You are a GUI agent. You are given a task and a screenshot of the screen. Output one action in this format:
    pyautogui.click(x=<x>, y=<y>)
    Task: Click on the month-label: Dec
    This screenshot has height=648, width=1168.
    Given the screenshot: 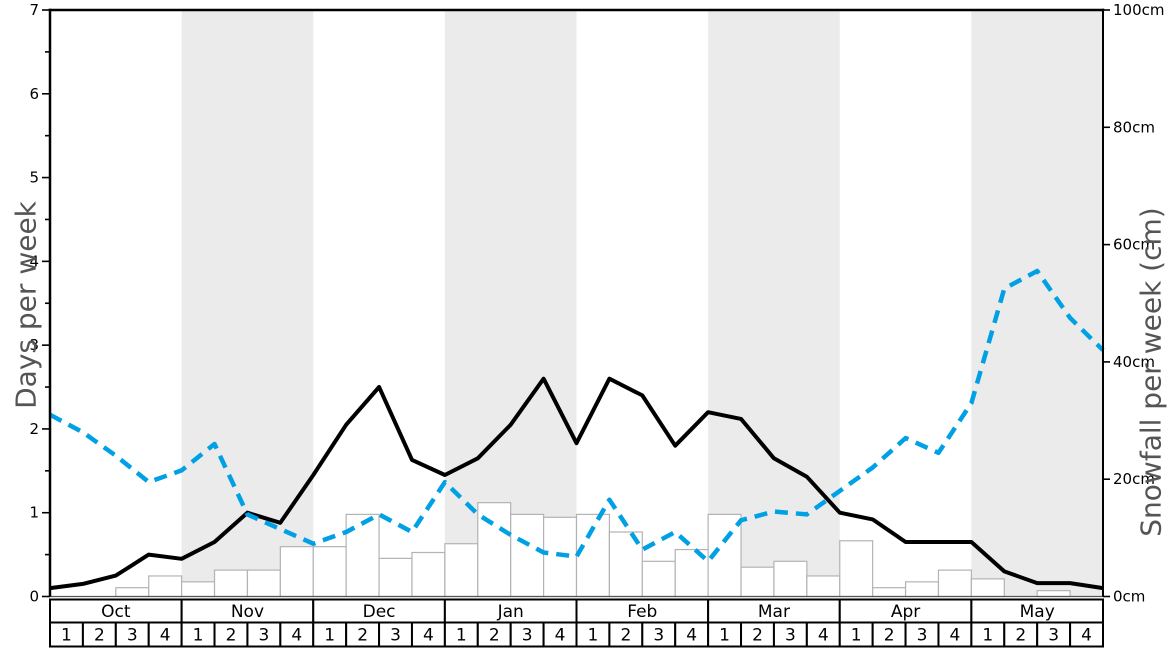 What is the action you would take?
    pyautogui.click(x=379, y=612)
    